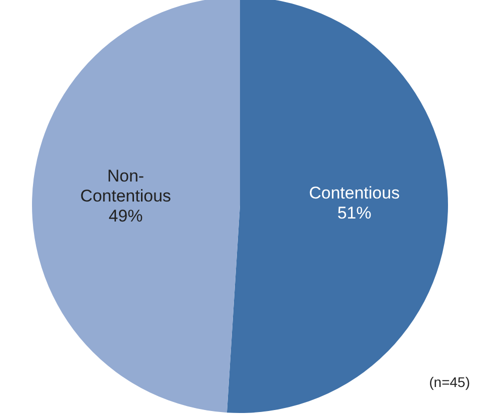  I want to click on slice-label: Contentious, so click(354, 193).